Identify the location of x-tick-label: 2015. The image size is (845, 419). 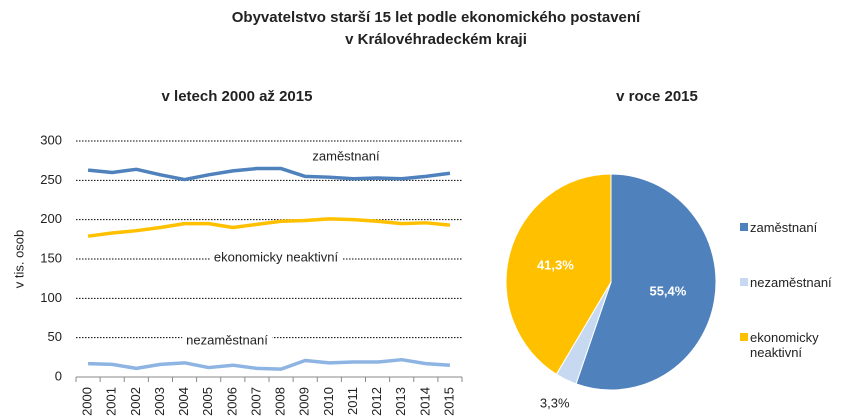
(448, 401).